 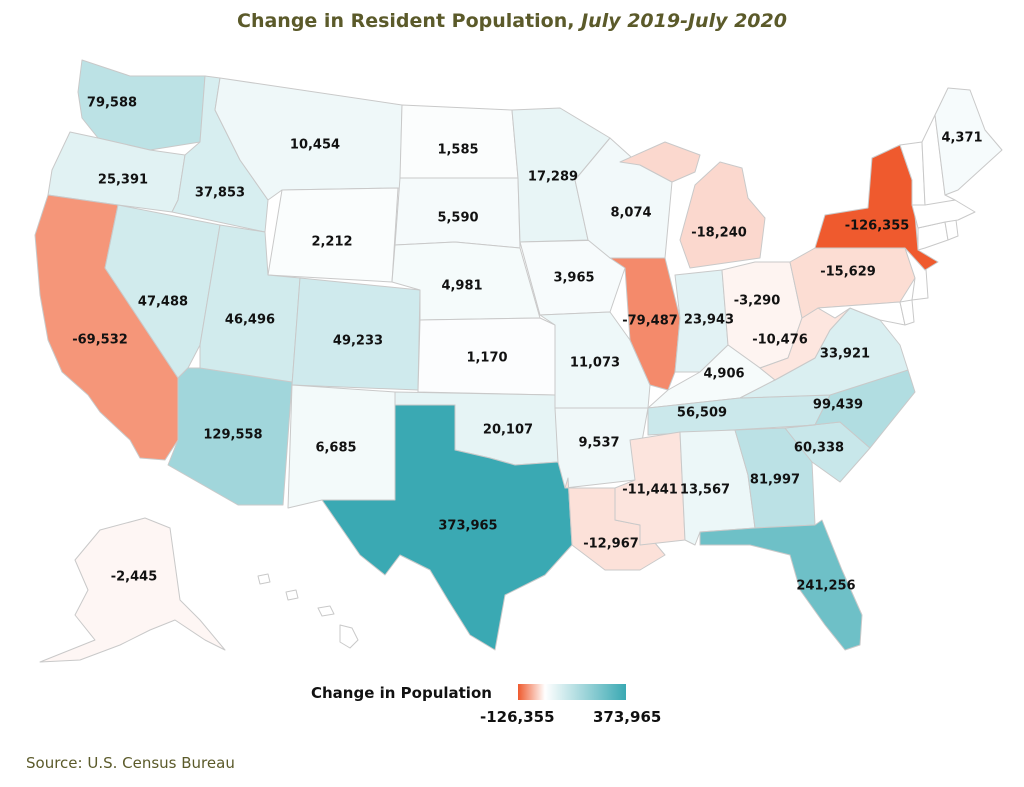 I want to click on label-nm: 6,685, so click(x=335, y=448).